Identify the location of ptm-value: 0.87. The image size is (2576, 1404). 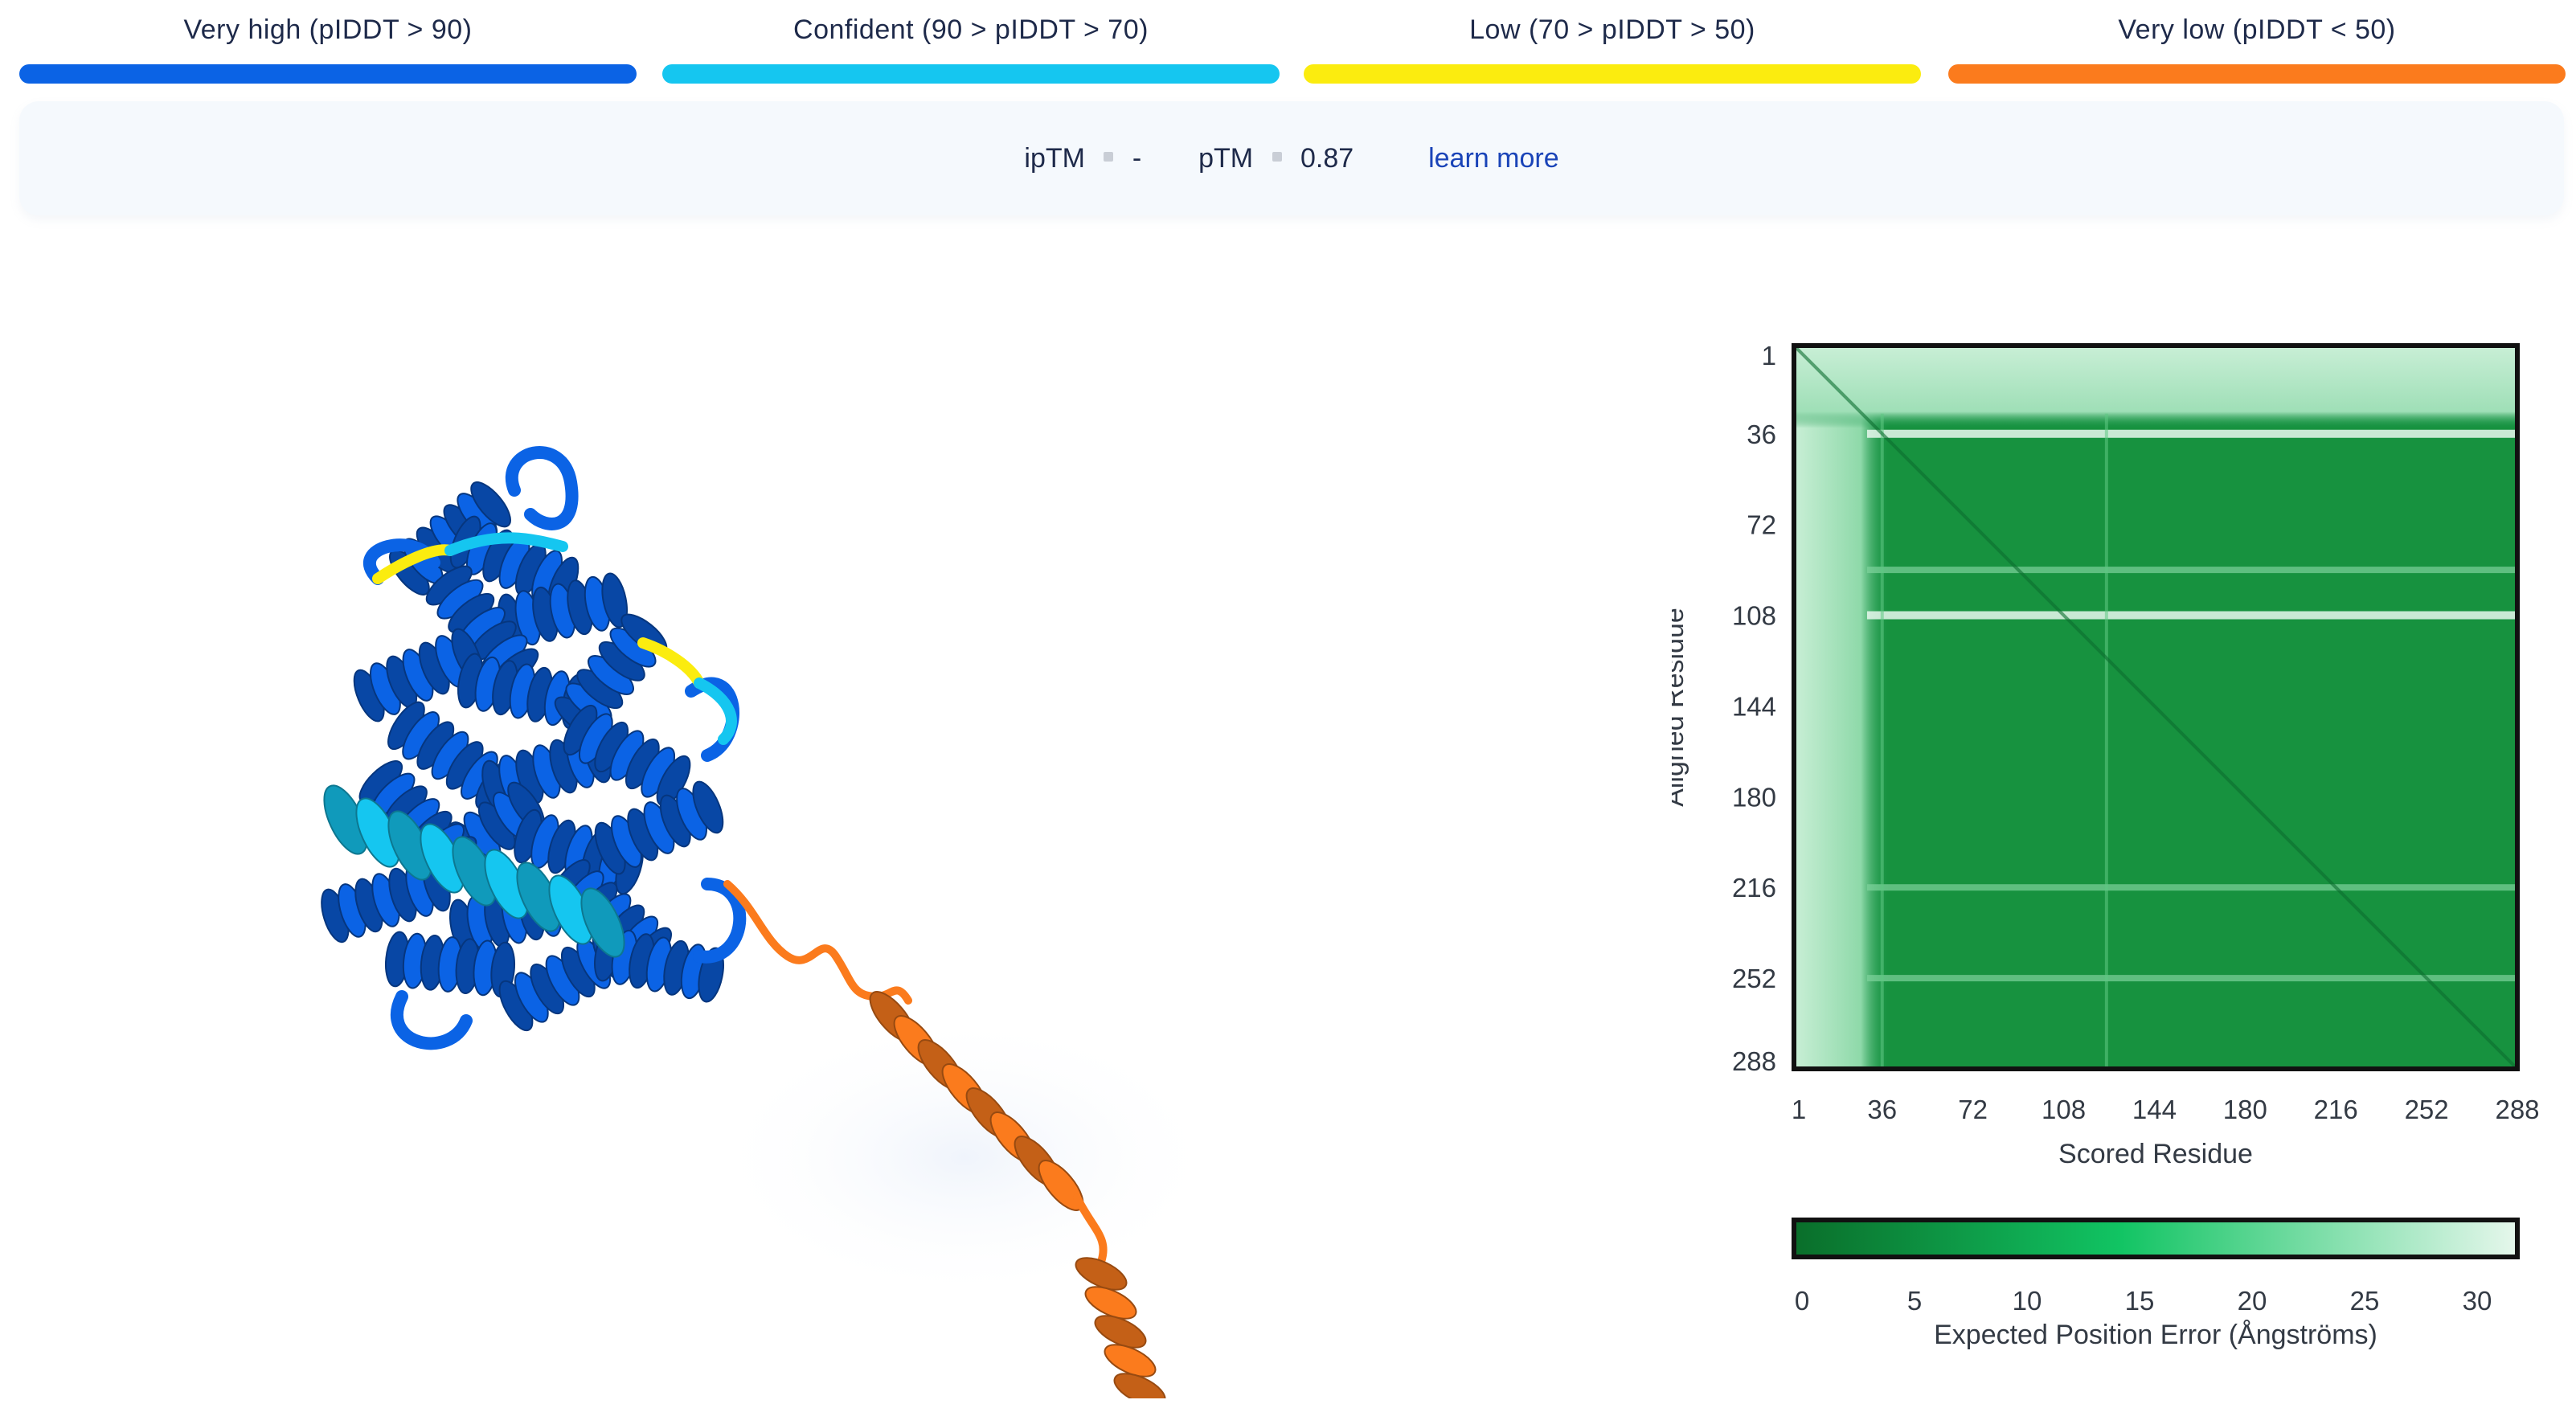
(1327, 158).